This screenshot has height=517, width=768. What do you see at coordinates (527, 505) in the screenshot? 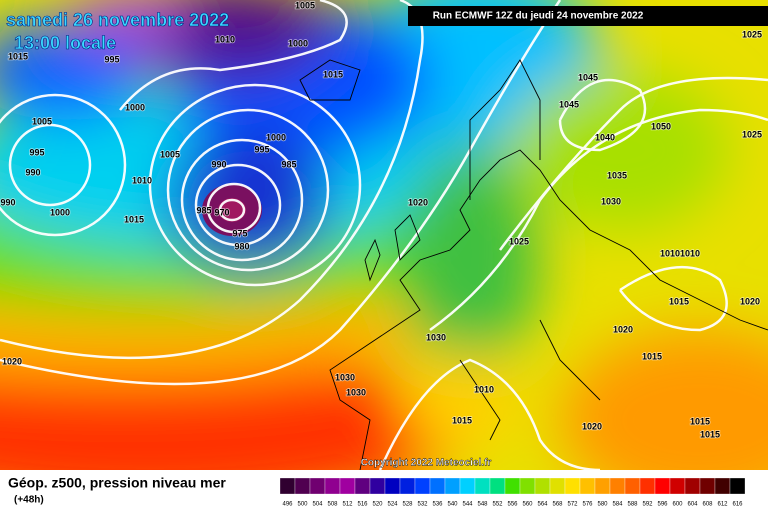
I see `scale-label: 560` at bounding box center [527, 505].